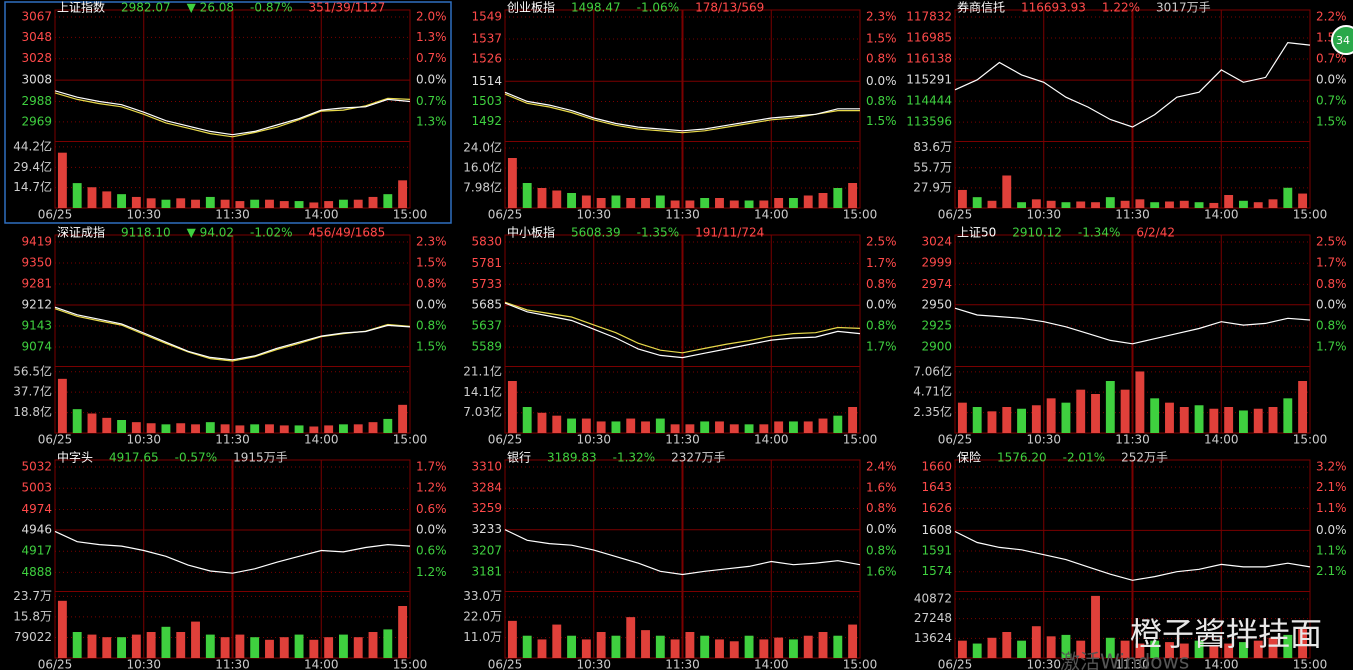  Describe the element at coordinates (36, 17) in the screenshot. I see `price-tick-label: 3067` at that location.